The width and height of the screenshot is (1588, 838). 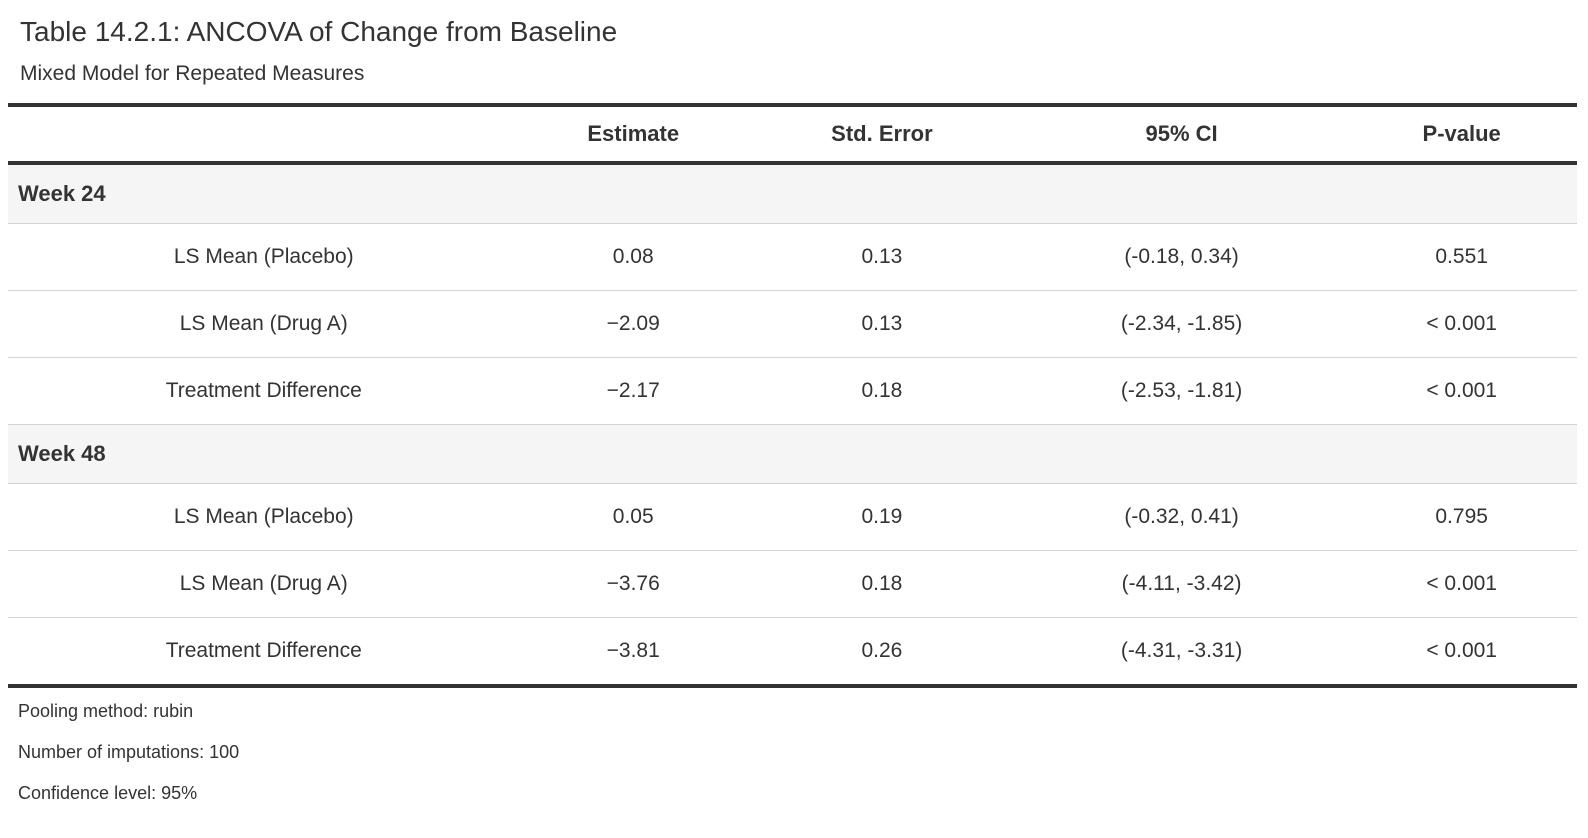 What do you see at coordinates (633, 391) in the screenshot?
I see `cell-estimate: −2.17` at bounding box center [633, 391].